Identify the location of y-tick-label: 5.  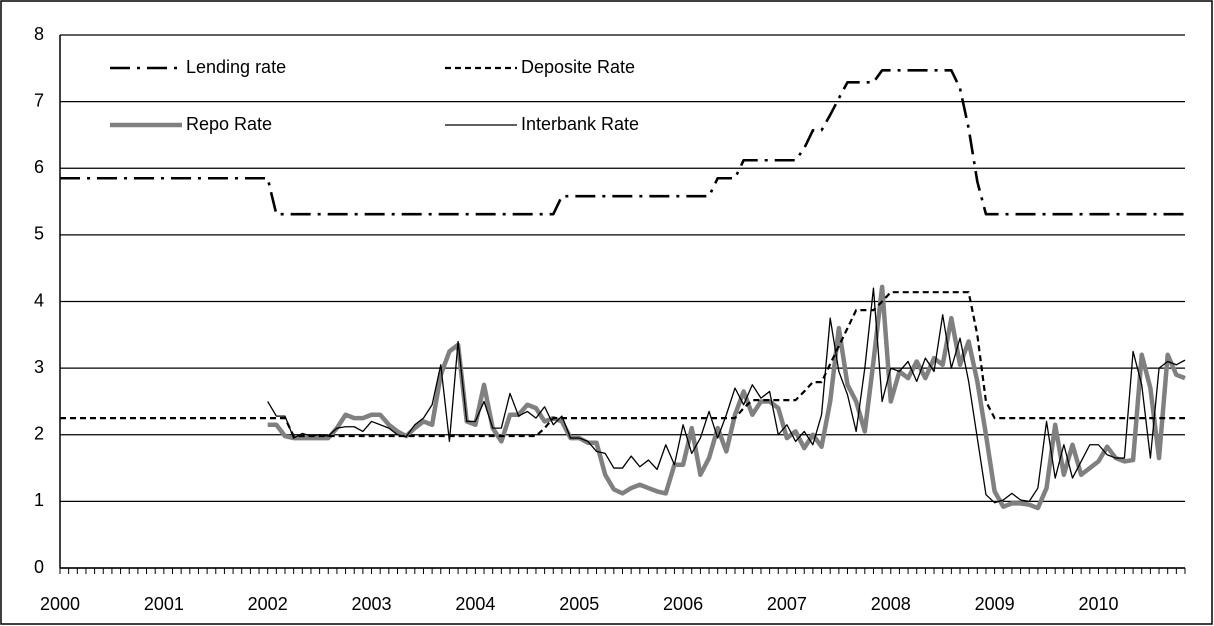
(39, 234).